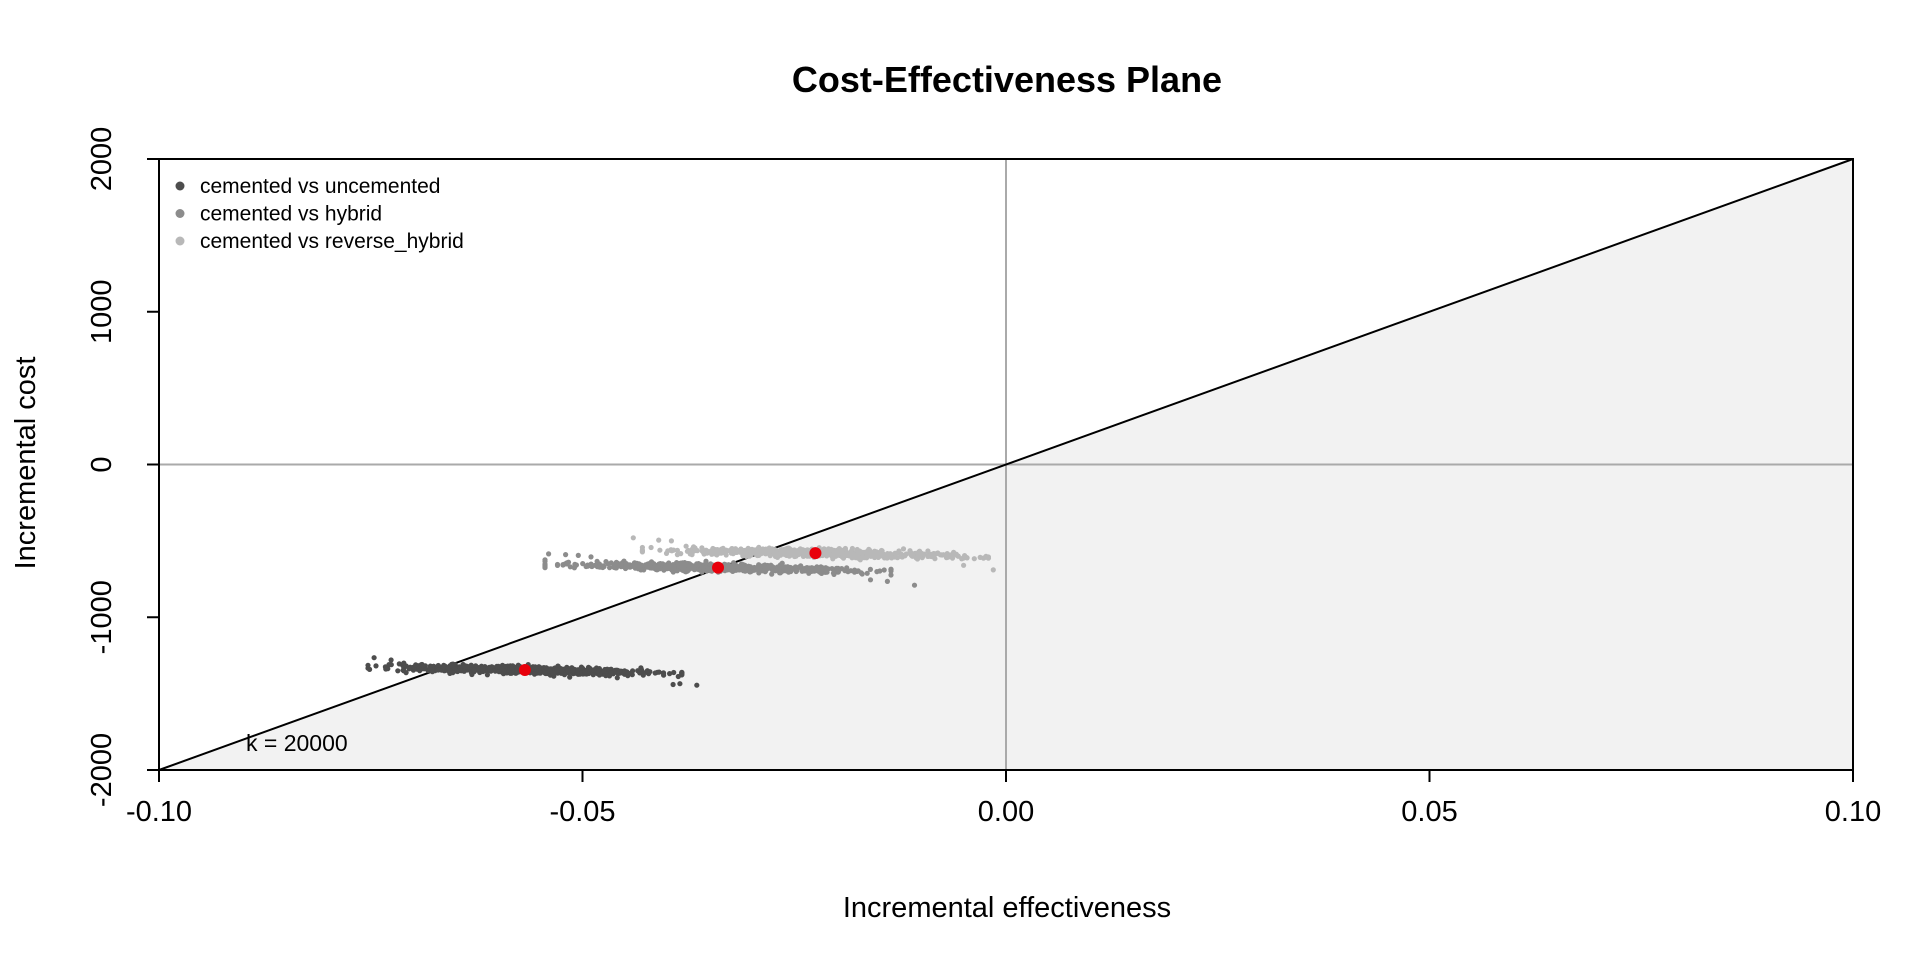  Describe the element at coordinates (332, 241) in the screenshot. I see `legend-label-3: cemented vs reverse_hybrid` at that location.